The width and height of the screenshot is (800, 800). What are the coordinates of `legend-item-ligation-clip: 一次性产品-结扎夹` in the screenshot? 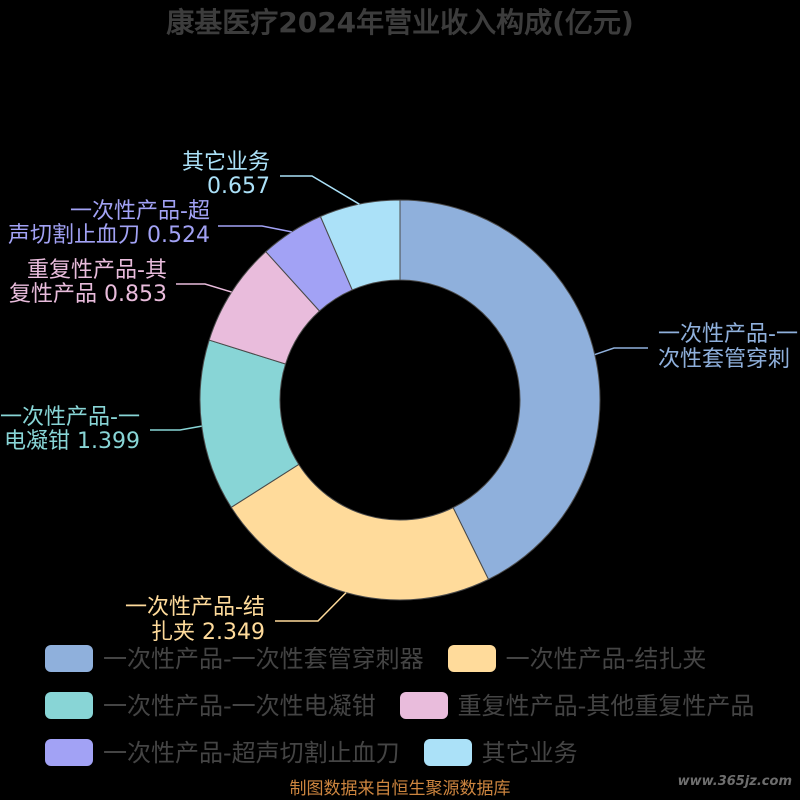 It's located at (577, 658).